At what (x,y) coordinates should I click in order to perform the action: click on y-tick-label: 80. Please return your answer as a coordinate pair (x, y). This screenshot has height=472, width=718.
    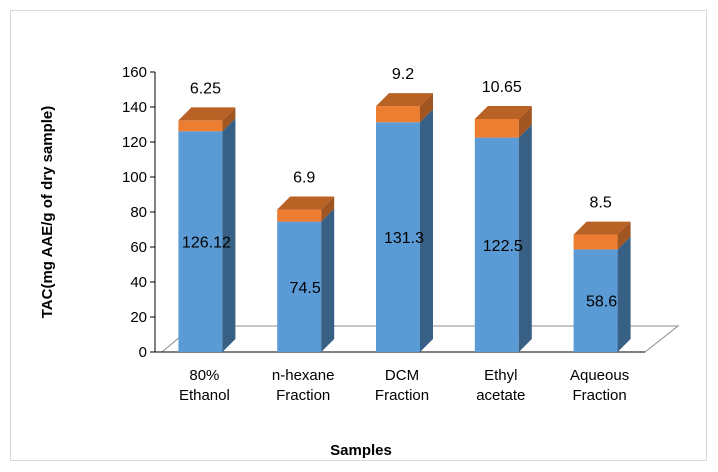
    Looking at the image, I should click on (138, 212).